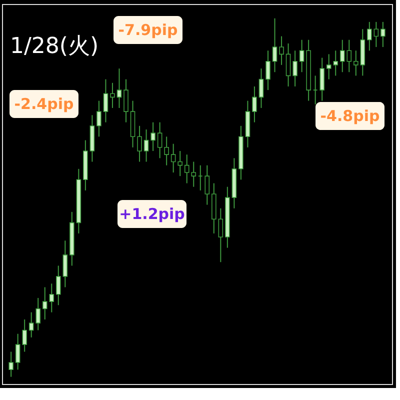 Image resolution: width=400 pixels, height=400 pixels. What do you see at coordinates (152, 214) in the screenshot?
I see `annotation: +1.2pip` at bounding box center [152, 214].